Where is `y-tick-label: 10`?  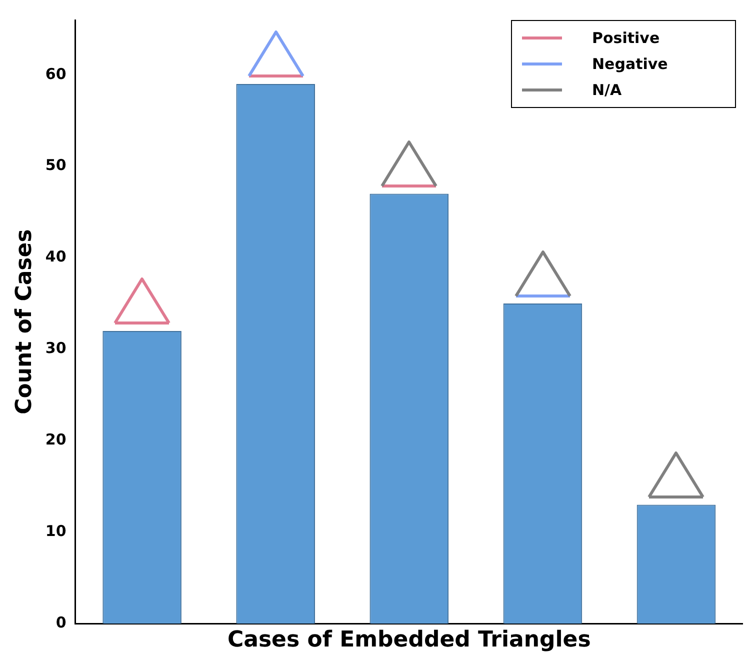
y-tick-label: 10 is located at coordinates (55, 531).